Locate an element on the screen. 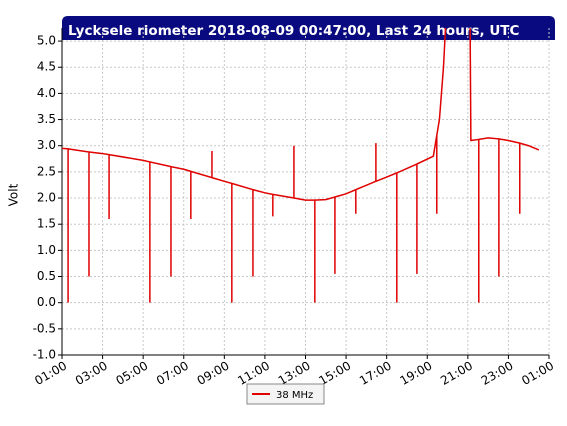 The height and width of the screenshot is (426, 567). y-axis-label: Volt is located at coordinates (14, 194).